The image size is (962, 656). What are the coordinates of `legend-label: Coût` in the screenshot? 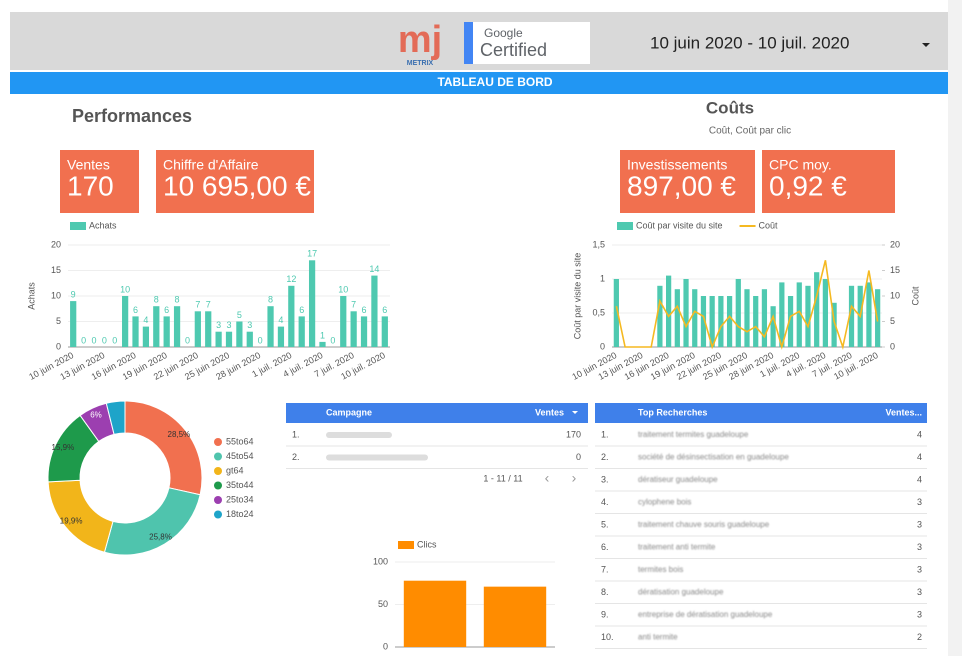 It's located at (769, 225).